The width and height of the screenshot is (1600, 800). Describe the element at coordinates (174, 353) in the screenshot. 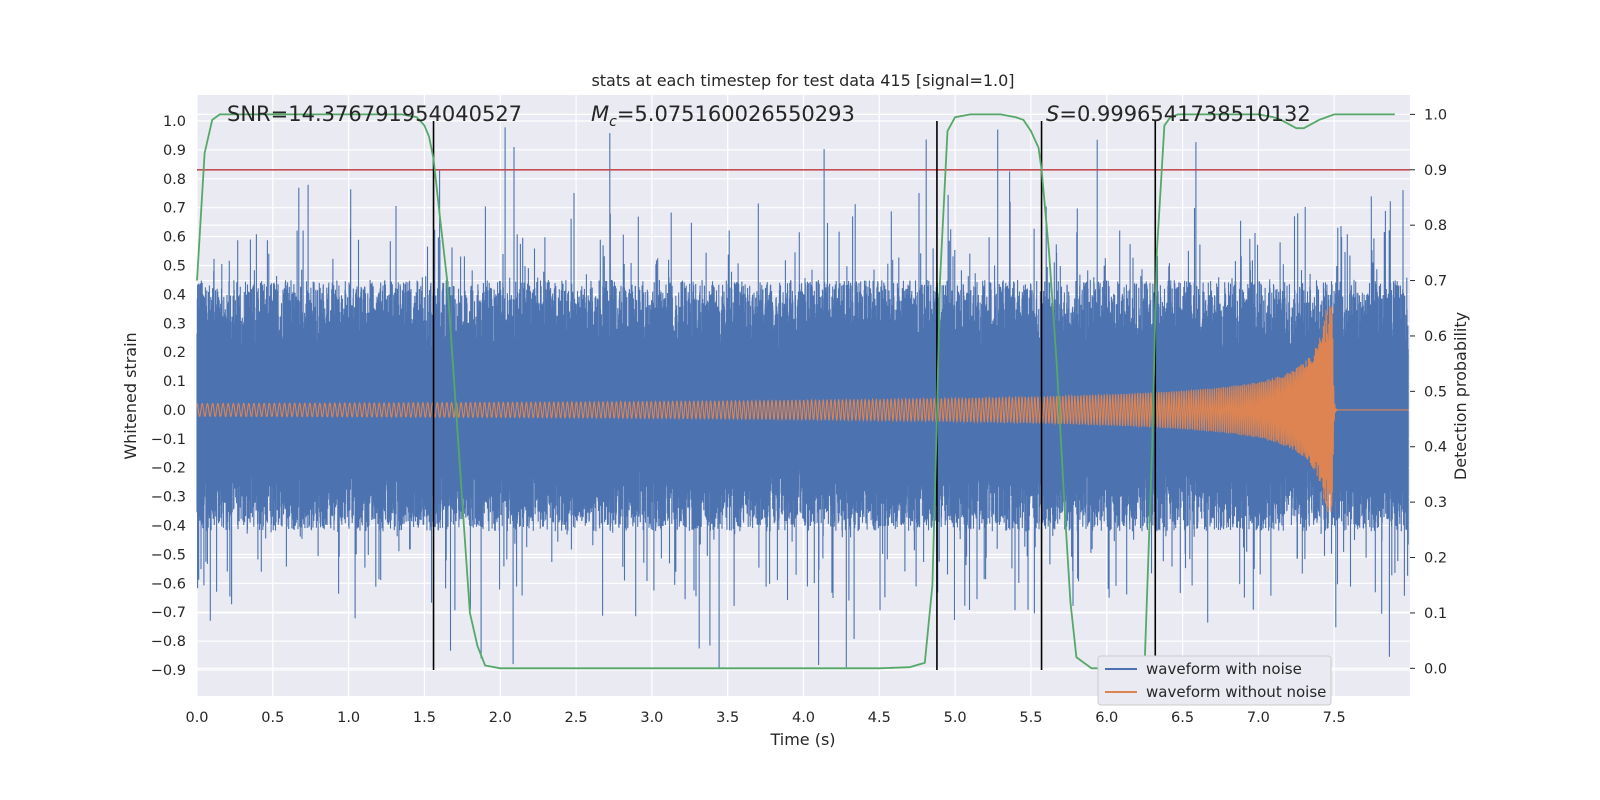

I see `y-left-tick-label: 0.2` at that location.